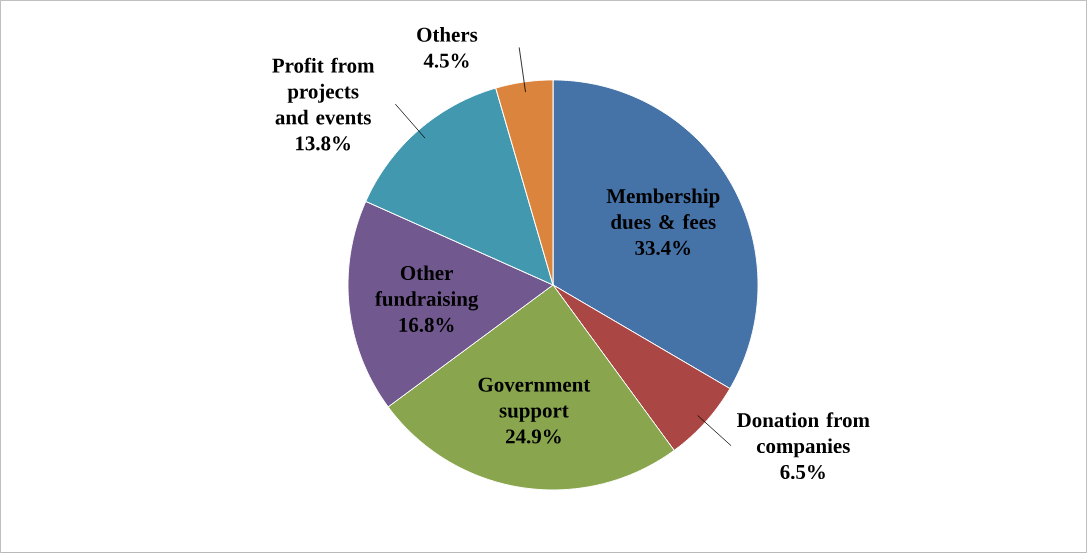 Image resolution: width=1087 pixels, height=553 pixels. Describe the element at coordinates (427, 288) in the screenshot. I see `slice-label: Other fundraising` at that location.